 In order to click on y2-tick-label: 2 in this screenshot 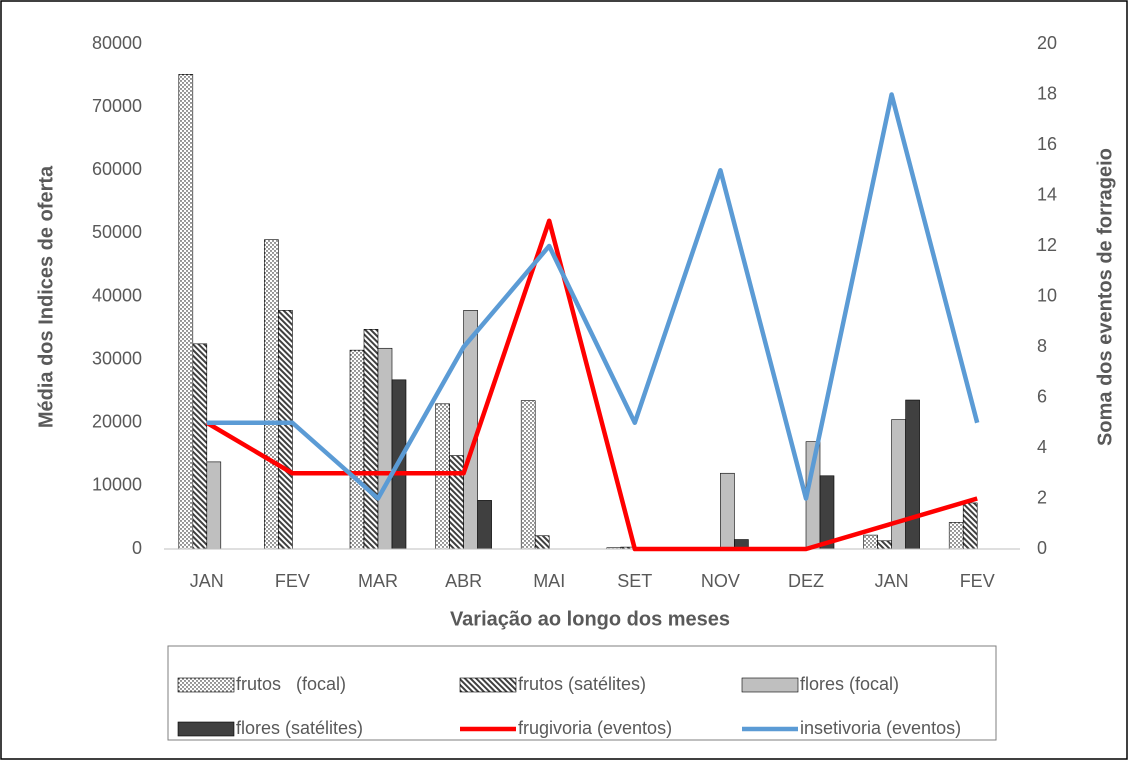, I will do `click(1042, 497)`.